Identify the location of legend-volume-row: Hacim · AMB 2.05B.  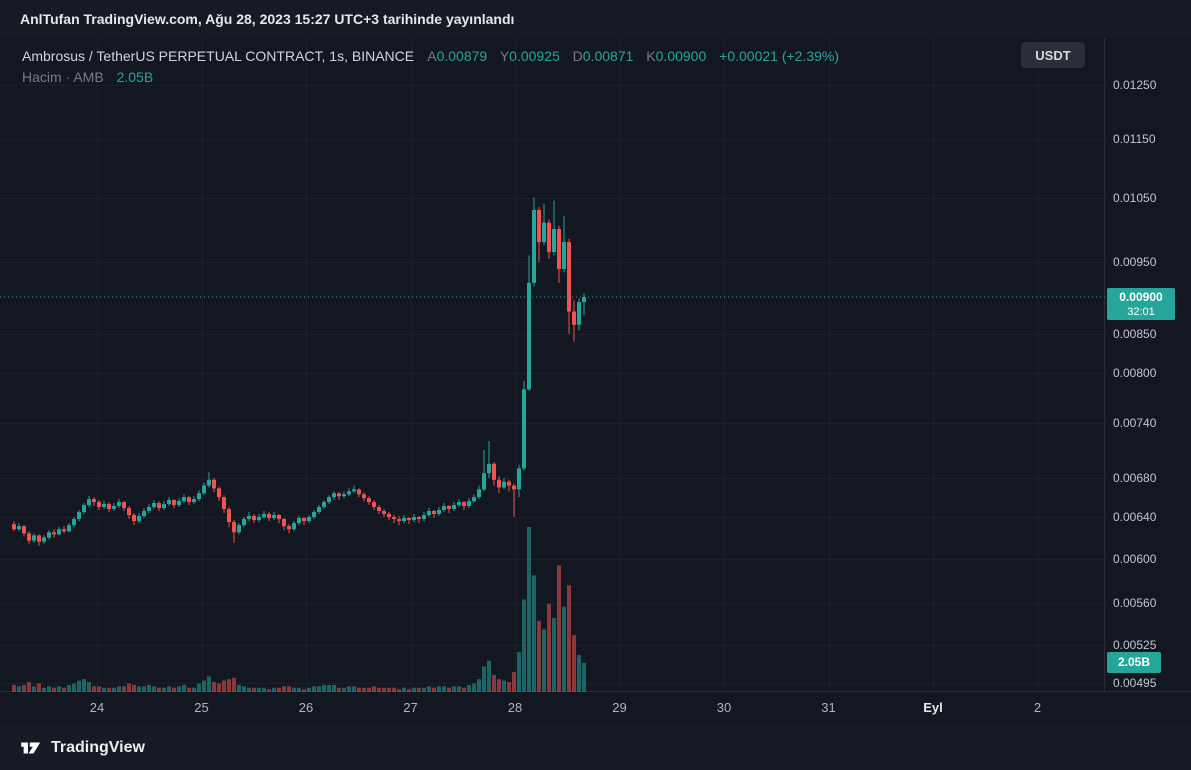
(430, 77).